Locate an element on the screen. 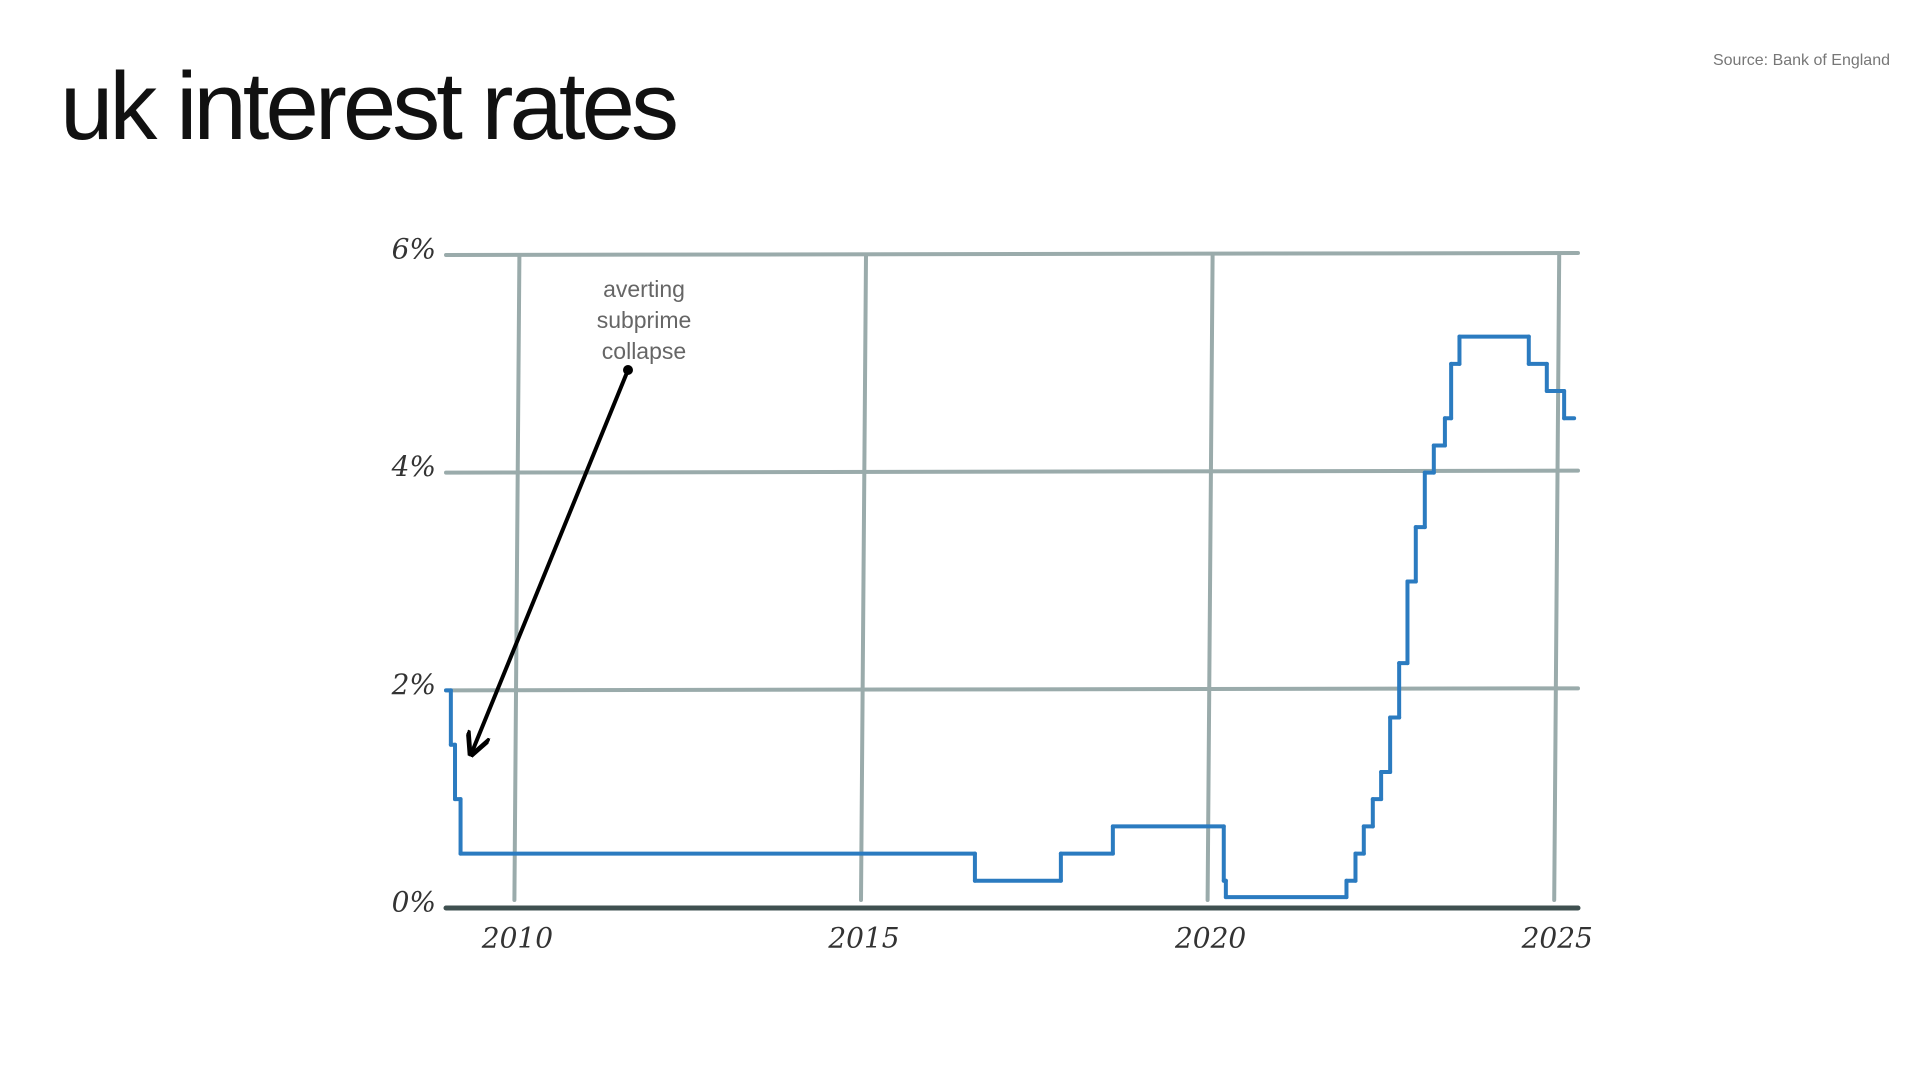 This screenshot has width=1920, height=1080. y-tick-label: 6% is located at coordinates (414, 249).